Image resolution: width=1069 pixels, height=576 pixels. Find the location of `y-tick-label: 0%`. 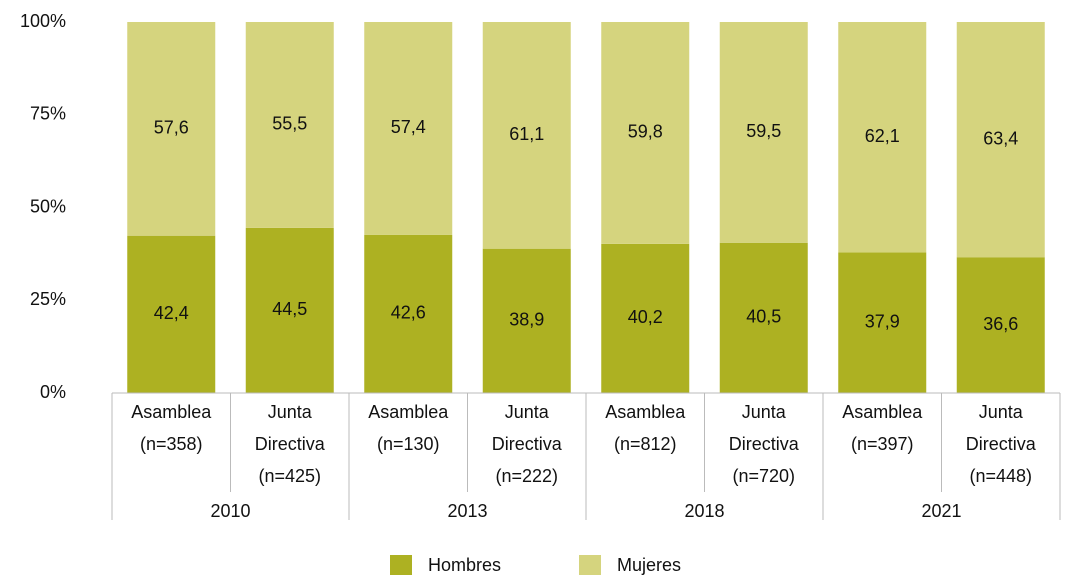

y-tick-label: 0% is located at coordinates (53, 392).